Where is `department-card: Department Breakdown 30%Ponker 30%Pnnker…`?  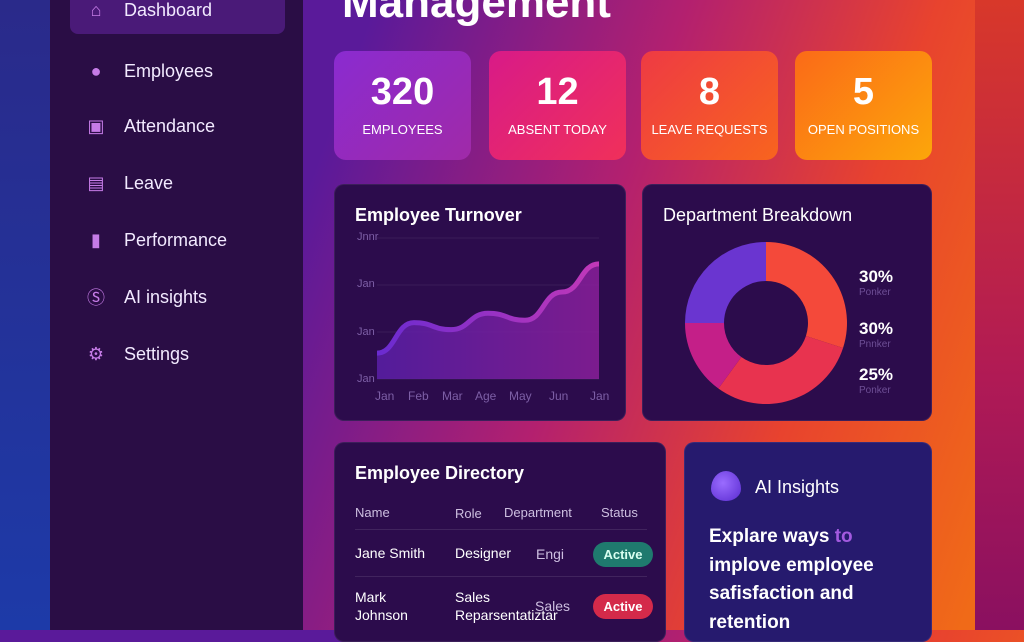 department-card: Department Breakdown 30%Ponker 30%Pnnker… is located at coordinates (787, 302).